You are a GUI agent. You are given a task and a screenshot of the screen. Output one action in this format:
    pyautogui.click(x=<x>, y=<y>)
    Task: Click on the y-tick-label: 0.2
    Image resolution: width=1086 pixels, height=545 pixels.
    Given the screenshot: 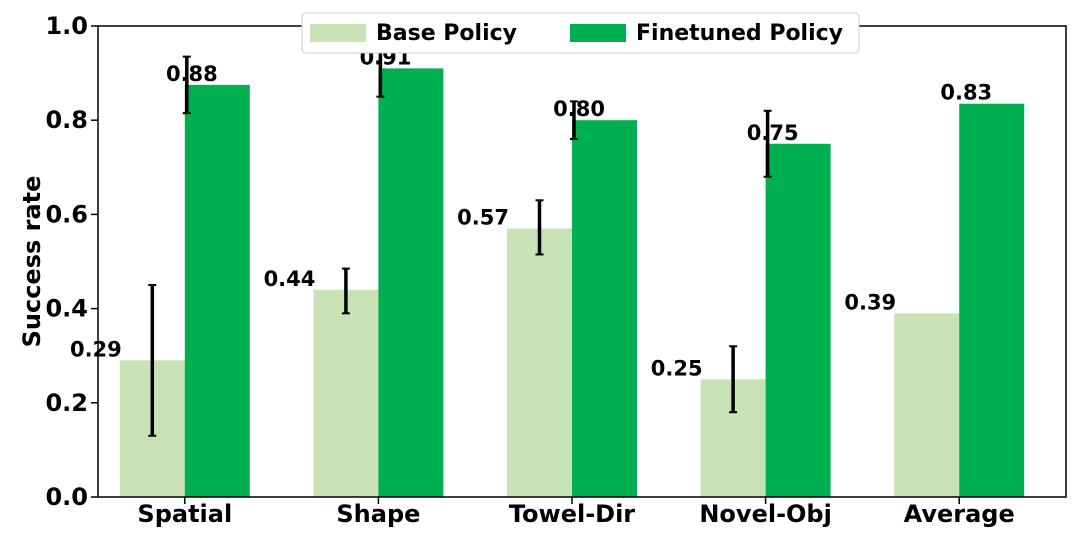 What is the action you would take?
    pyautogui.click(x=66, y=403)
    